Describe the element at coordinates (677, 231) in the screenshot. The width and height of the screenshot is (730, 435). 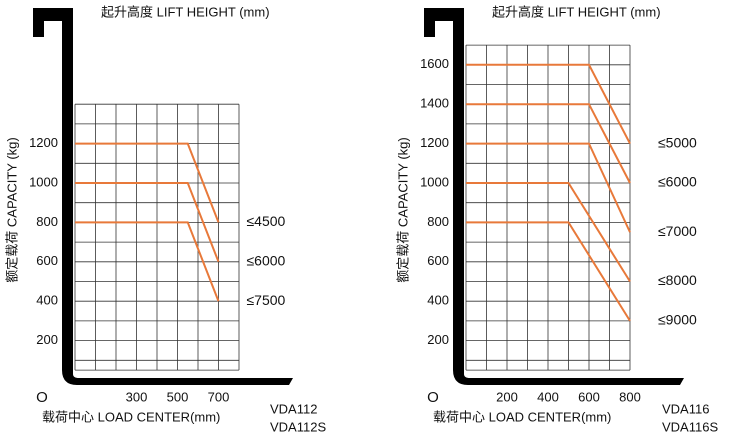
I see `series-label: ≤7000` at that location.